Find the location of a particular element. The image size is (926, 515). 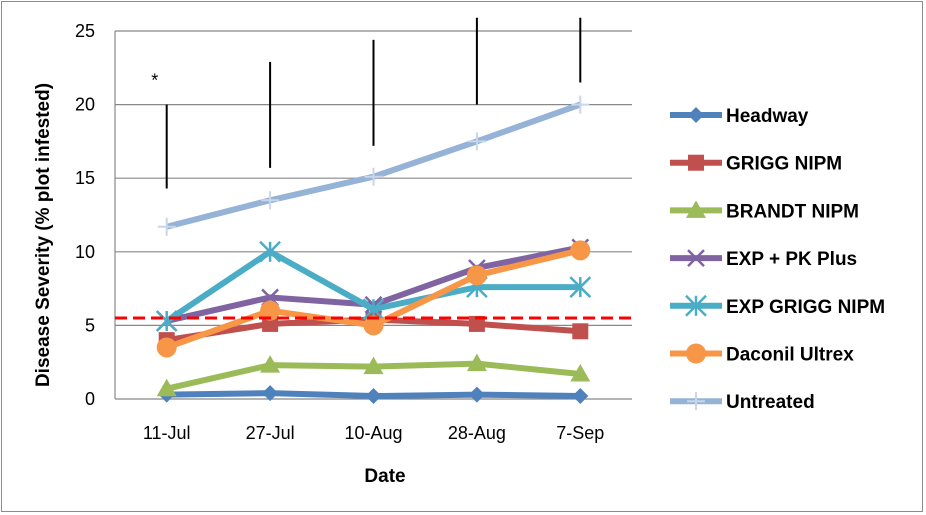

series-brandt-nipm is located at coordinates (373, 375).